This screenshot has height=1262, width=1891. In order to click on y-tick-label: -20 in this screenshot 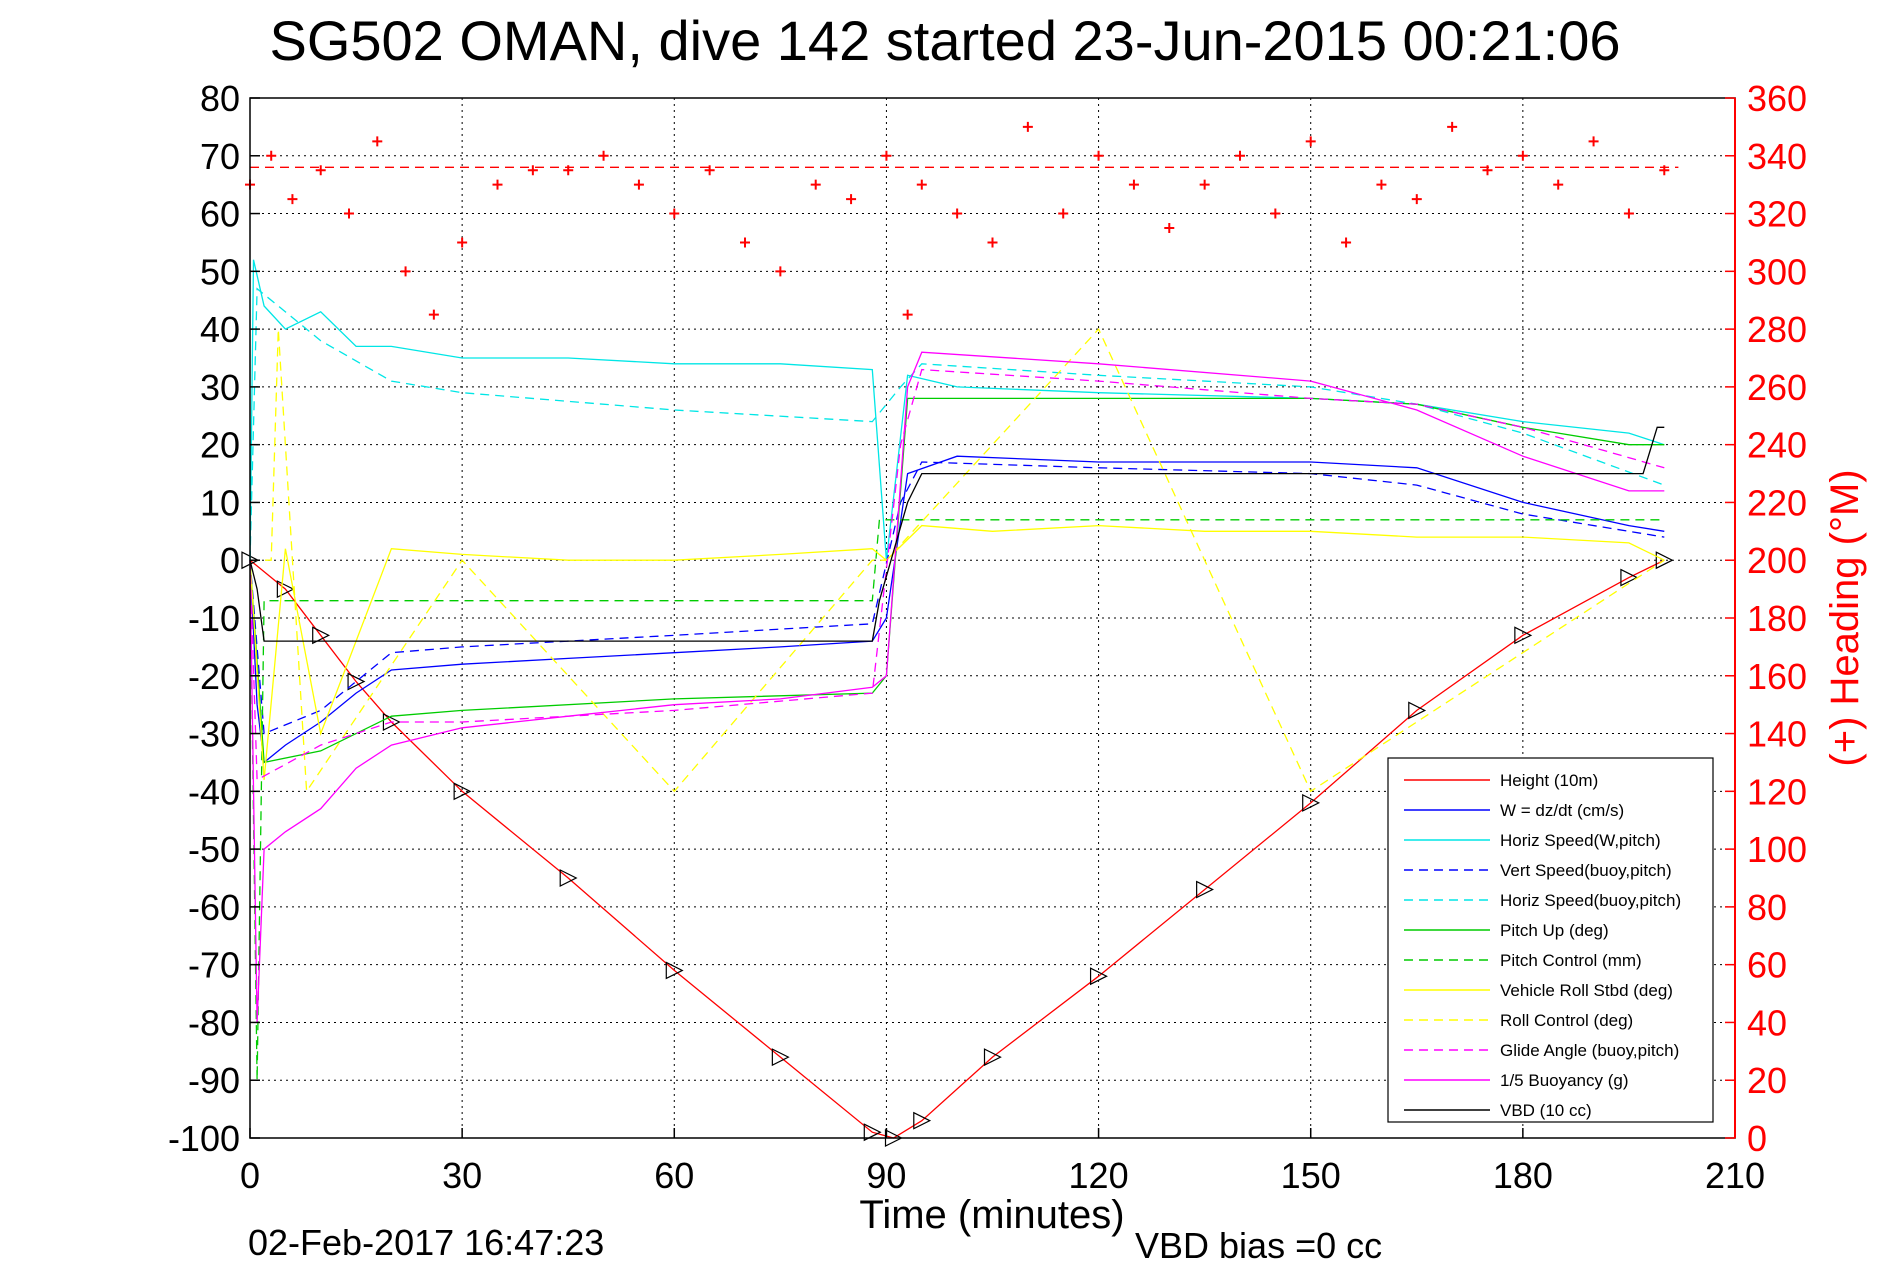, I will do `click(214, 676)`.